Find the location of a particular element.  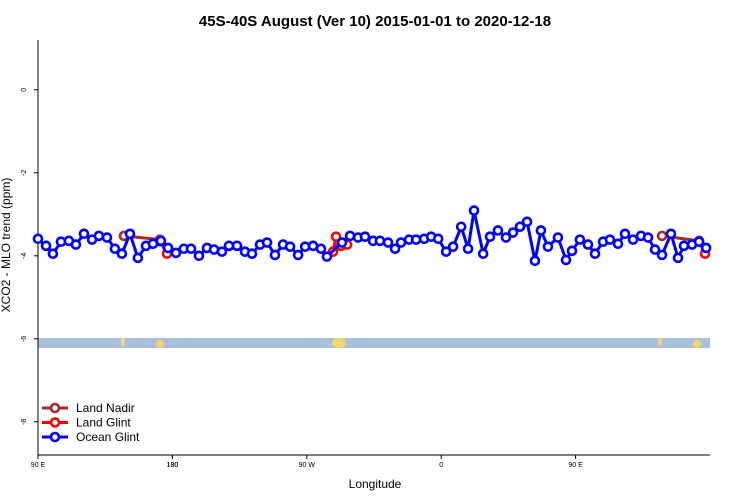

x-tick-label: 90 W is located at coordinates (307, 465).